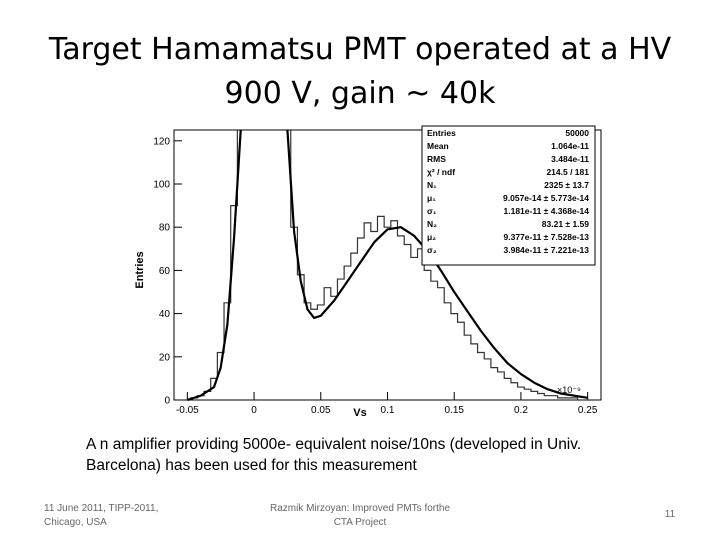 The image size is (720, 540). What do you see at coordinates (388, 410) in the screenshot?
I see `x-tick-label: 0.1` at bounding box center [388, 410].